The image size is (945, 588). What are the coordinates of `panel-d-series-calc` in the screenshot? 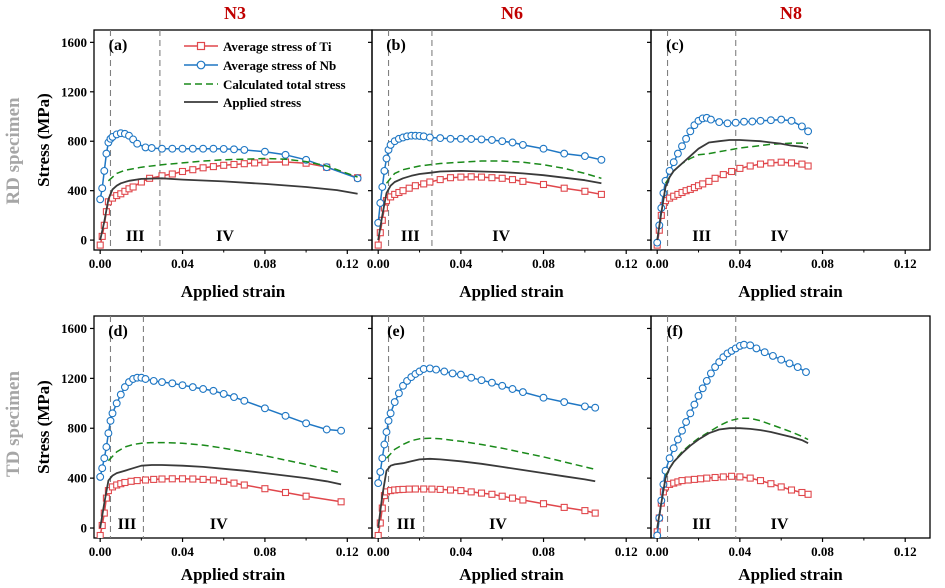 It's located at (224, 457).